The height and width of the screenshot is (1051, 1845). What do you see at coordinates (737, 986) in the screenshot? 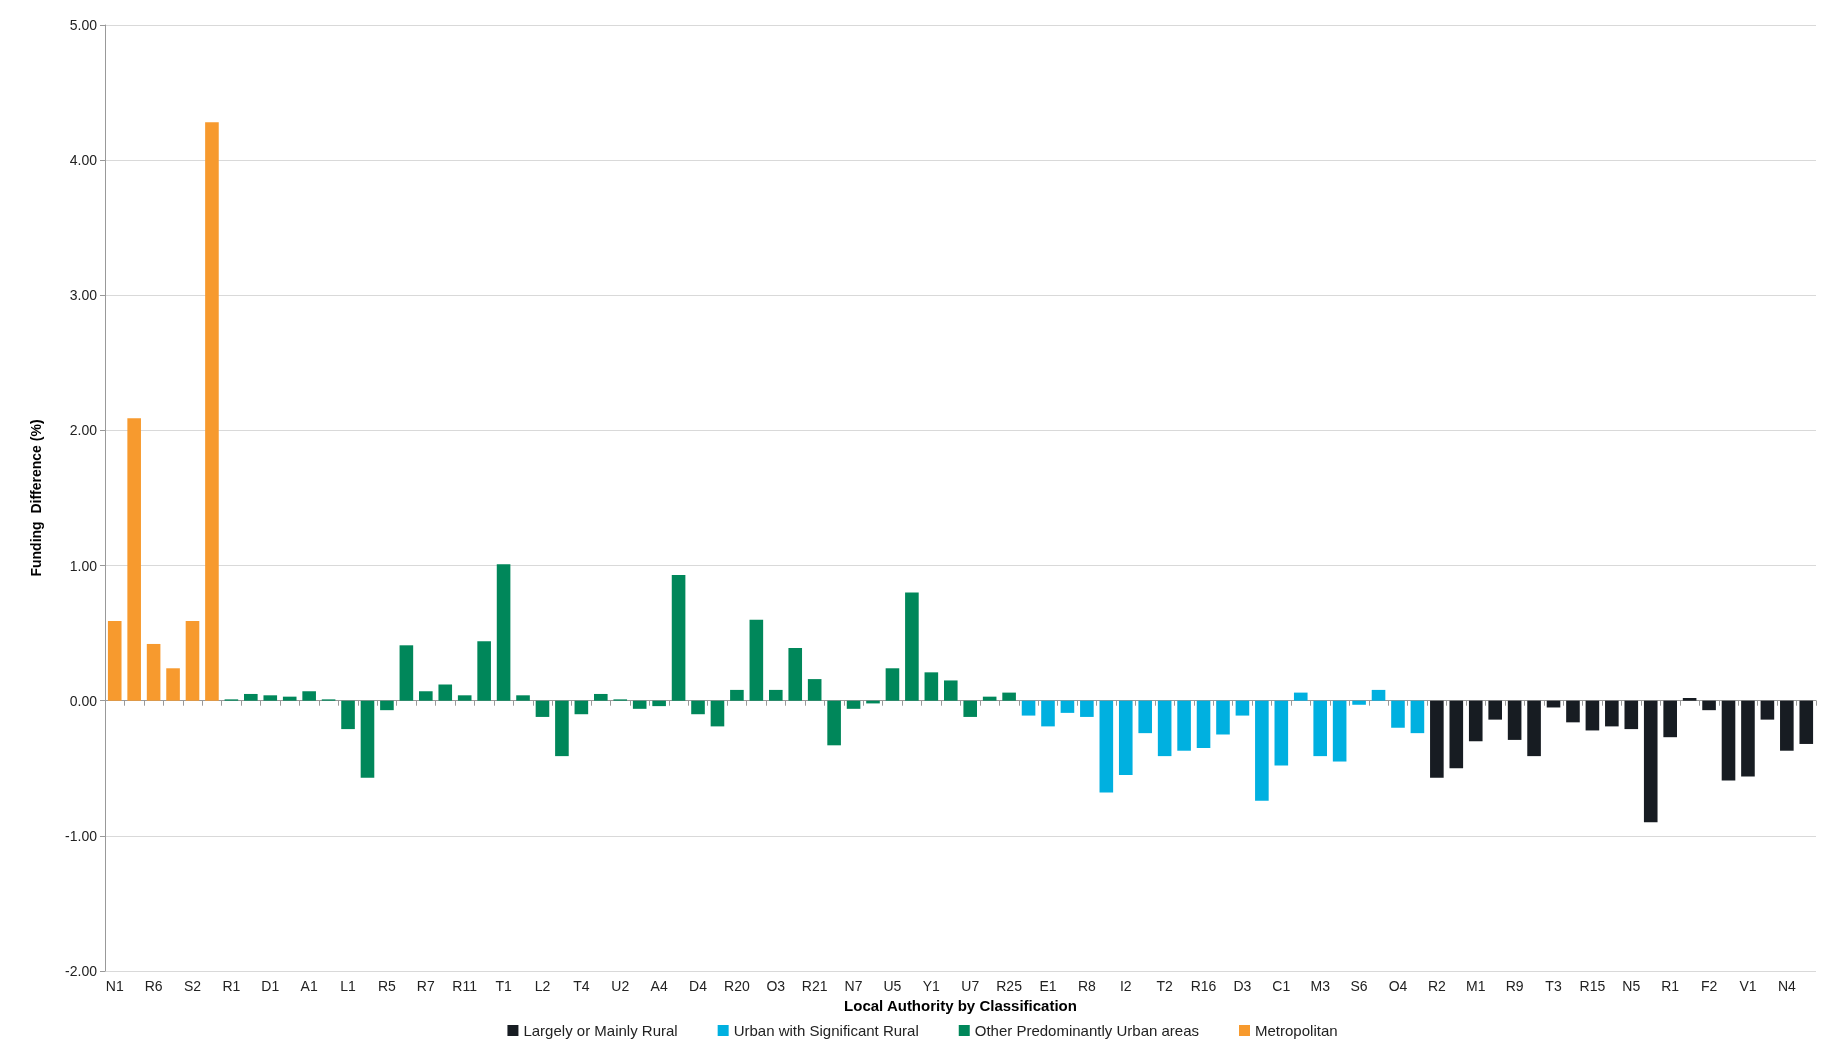
I see `x-tick-label: R20` at bounding box center [737, 986].